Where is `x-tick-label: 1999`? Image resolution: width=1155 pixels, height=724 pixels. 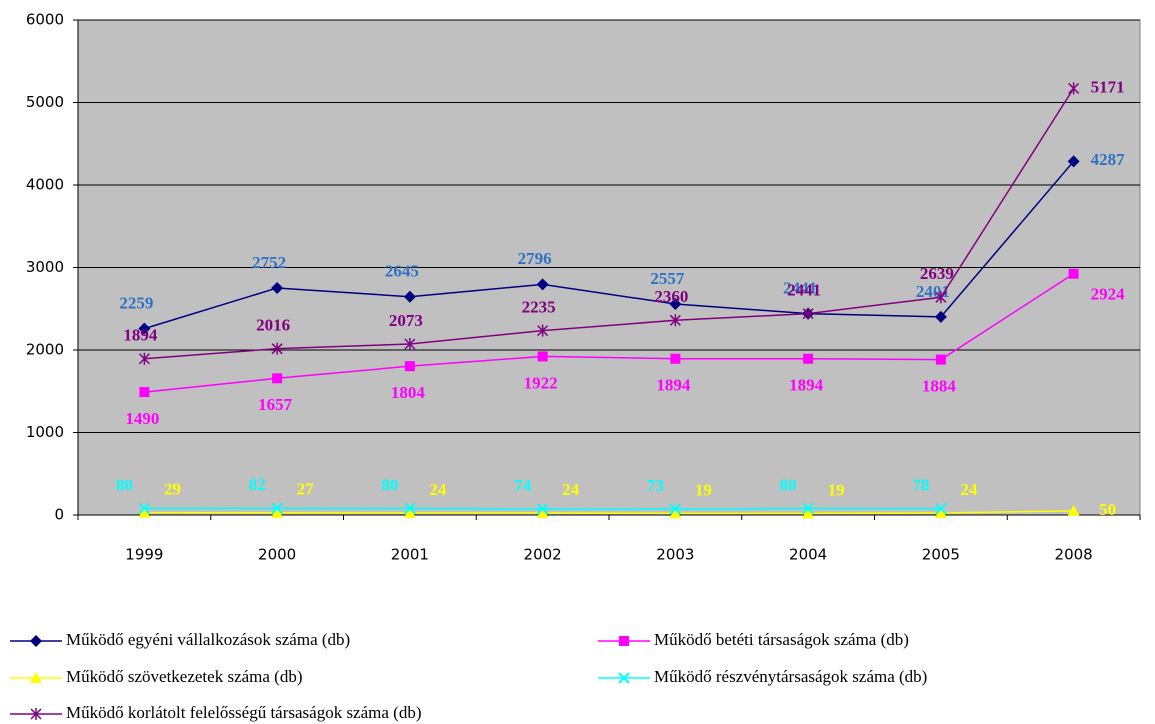
x-tick-label: 1999 is located at coordinates (144, 555).